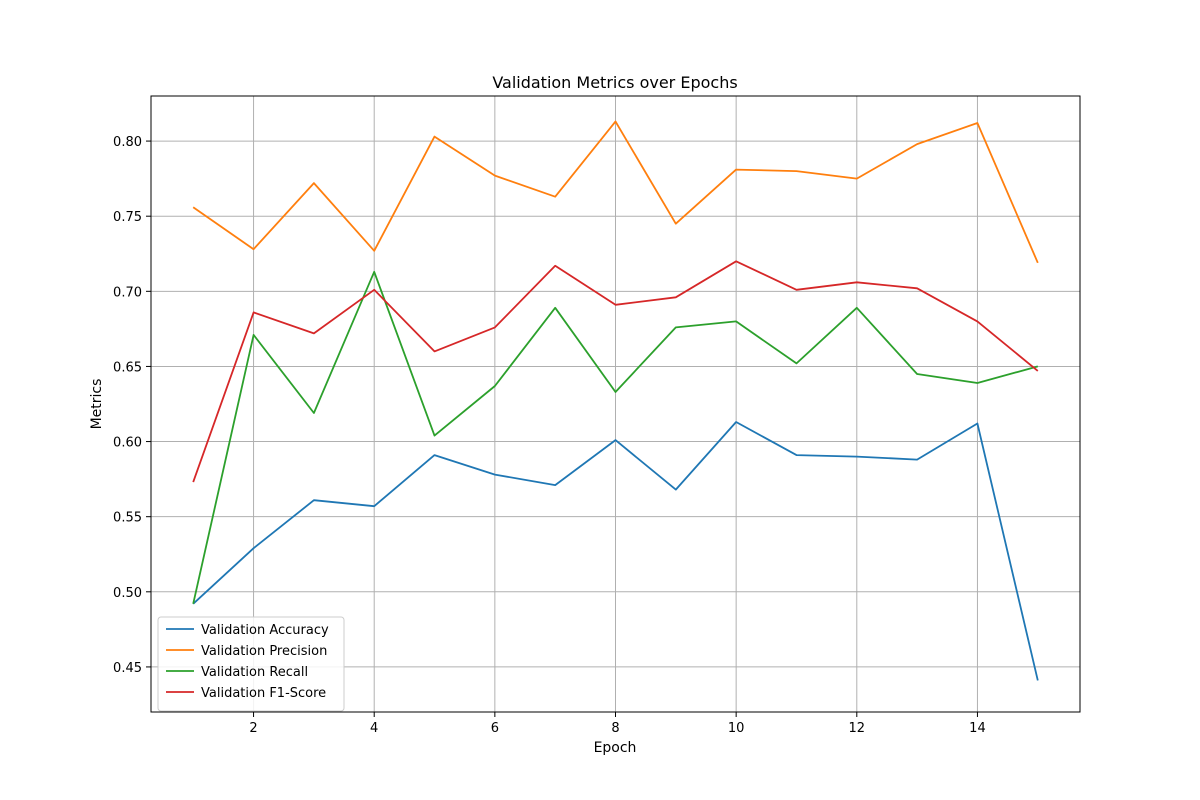 This screenshot has height=800, width=1200. I want to click on legend-box, so click(251, 664).